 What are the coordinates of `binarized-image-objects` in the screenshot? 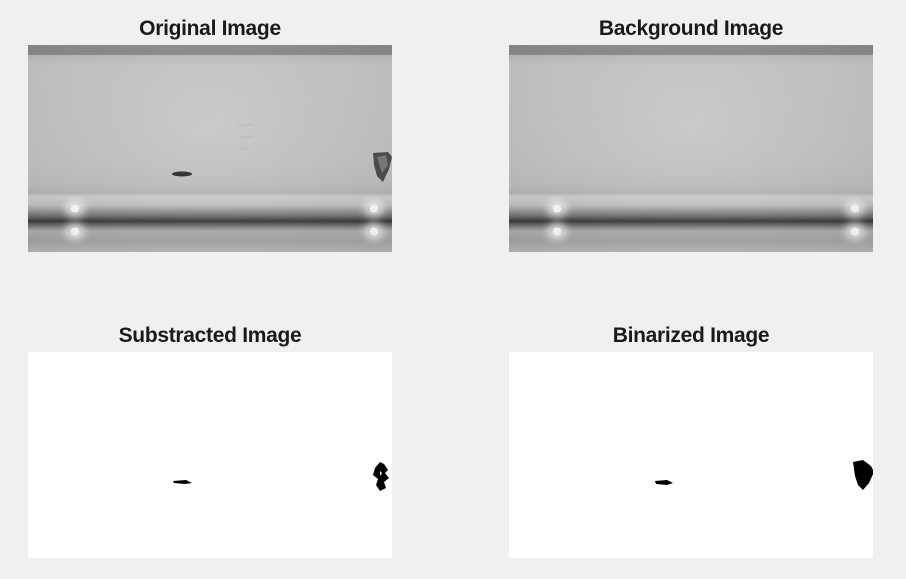 It's located at (764, 475).